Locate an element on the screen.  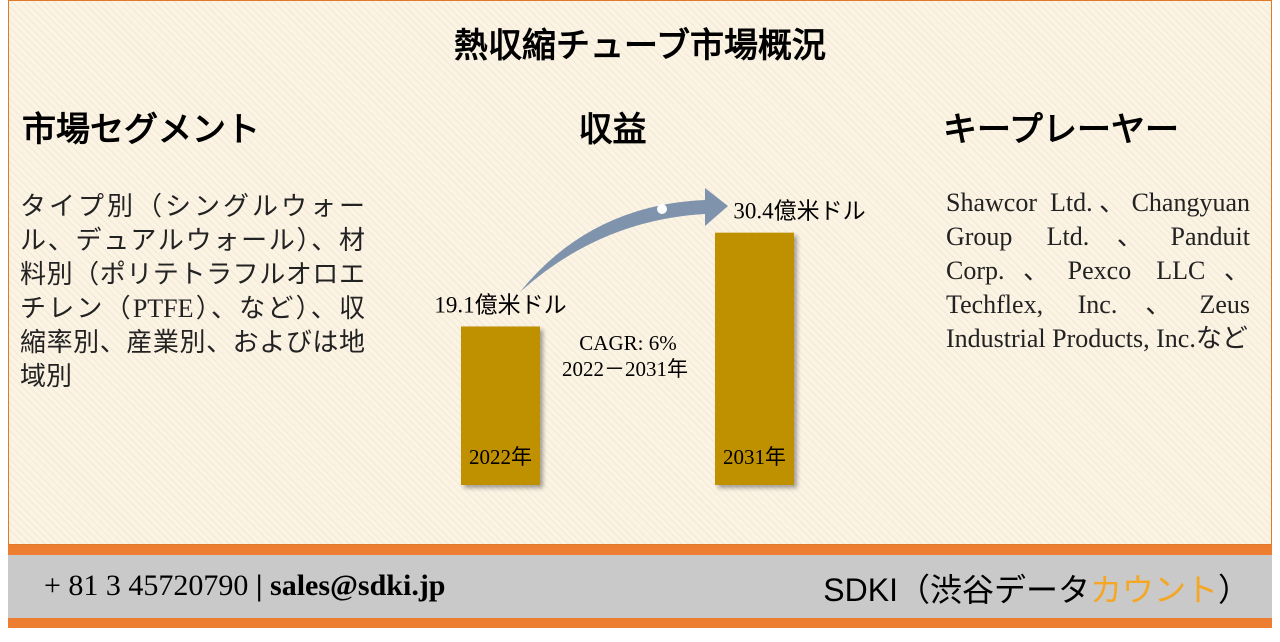
bar-category: 2022年 is located at coordinates (500, 457).